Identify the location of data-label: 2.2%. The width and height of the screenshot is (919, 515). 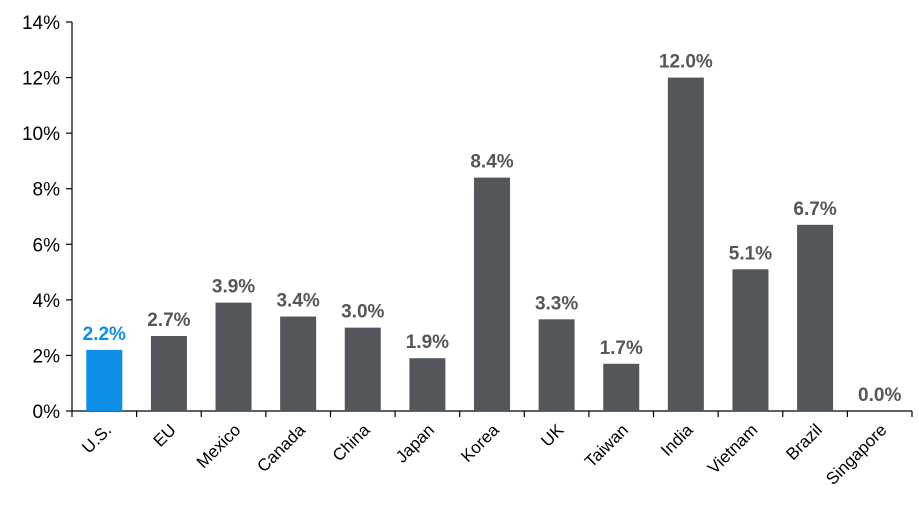
(104, 334).